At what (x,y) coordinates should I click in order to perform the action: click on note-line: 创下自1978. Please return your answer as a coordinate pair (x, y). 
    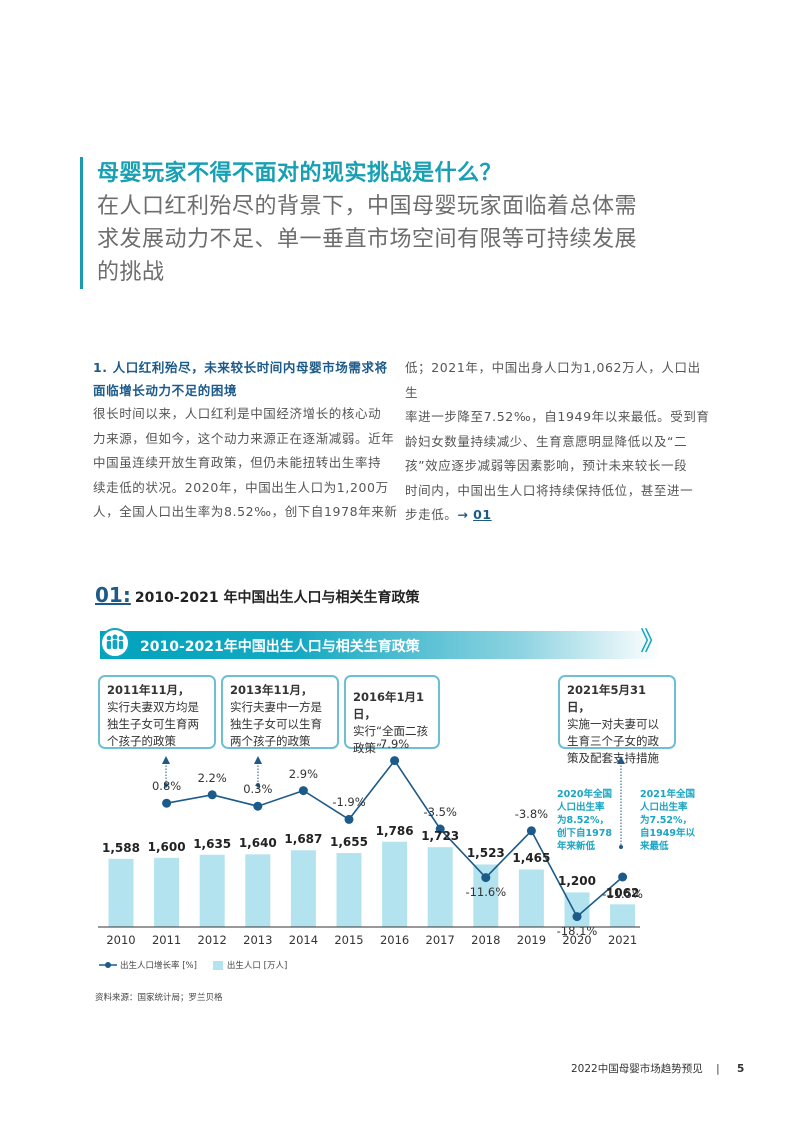
    Looking at the image, I should click on (584, 833).